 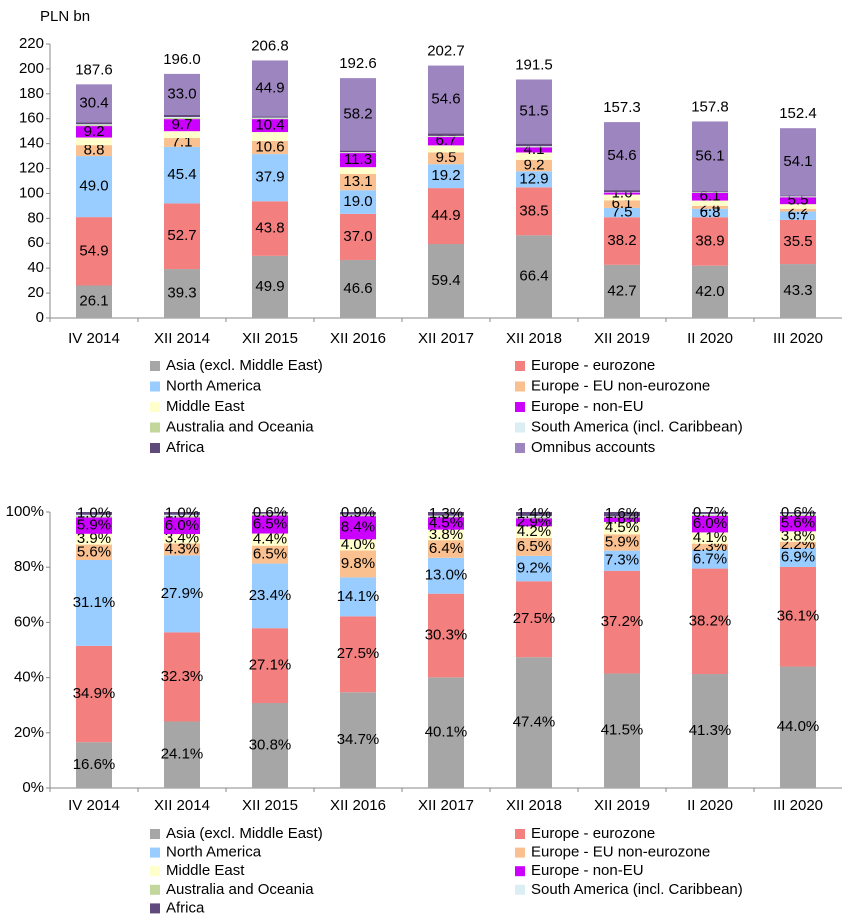 I want to click on data-label: 5.9%, so click(x=622, y=541).